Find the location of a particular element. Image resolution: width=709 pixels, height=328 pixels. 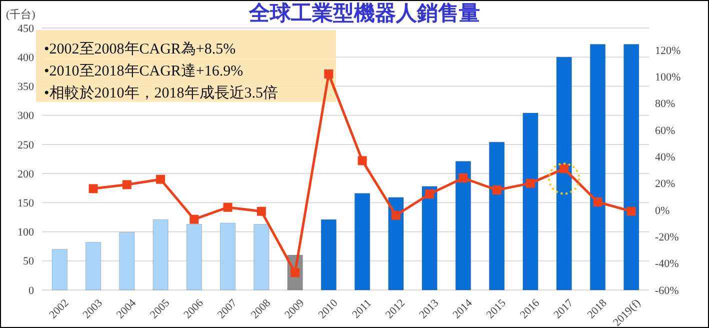

annotation: •2002至2008年CAGR為+8.5% is located at coordinates (140, 49).